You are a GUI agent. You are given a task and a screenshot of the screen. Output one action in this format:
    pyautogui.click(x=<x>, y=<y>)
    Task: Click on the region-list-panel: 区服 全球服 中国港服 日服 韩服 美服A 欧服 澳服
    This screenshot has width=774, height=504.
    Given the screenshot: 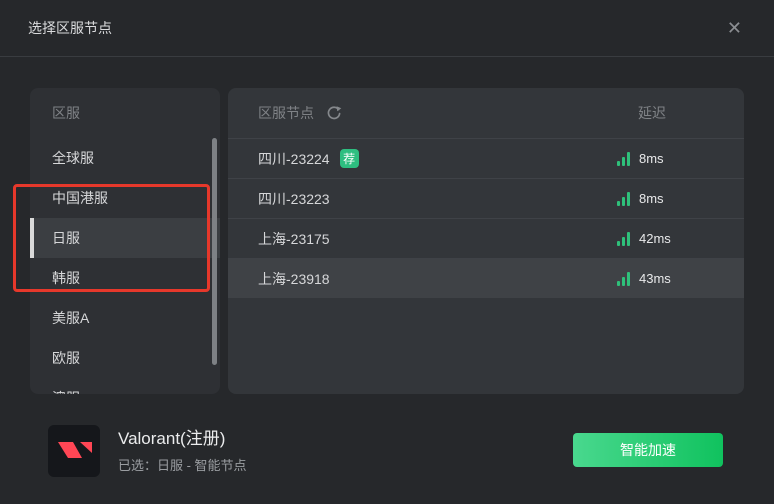 What is the action you would take?
    pyautogui.click(x=125, y=241)
    